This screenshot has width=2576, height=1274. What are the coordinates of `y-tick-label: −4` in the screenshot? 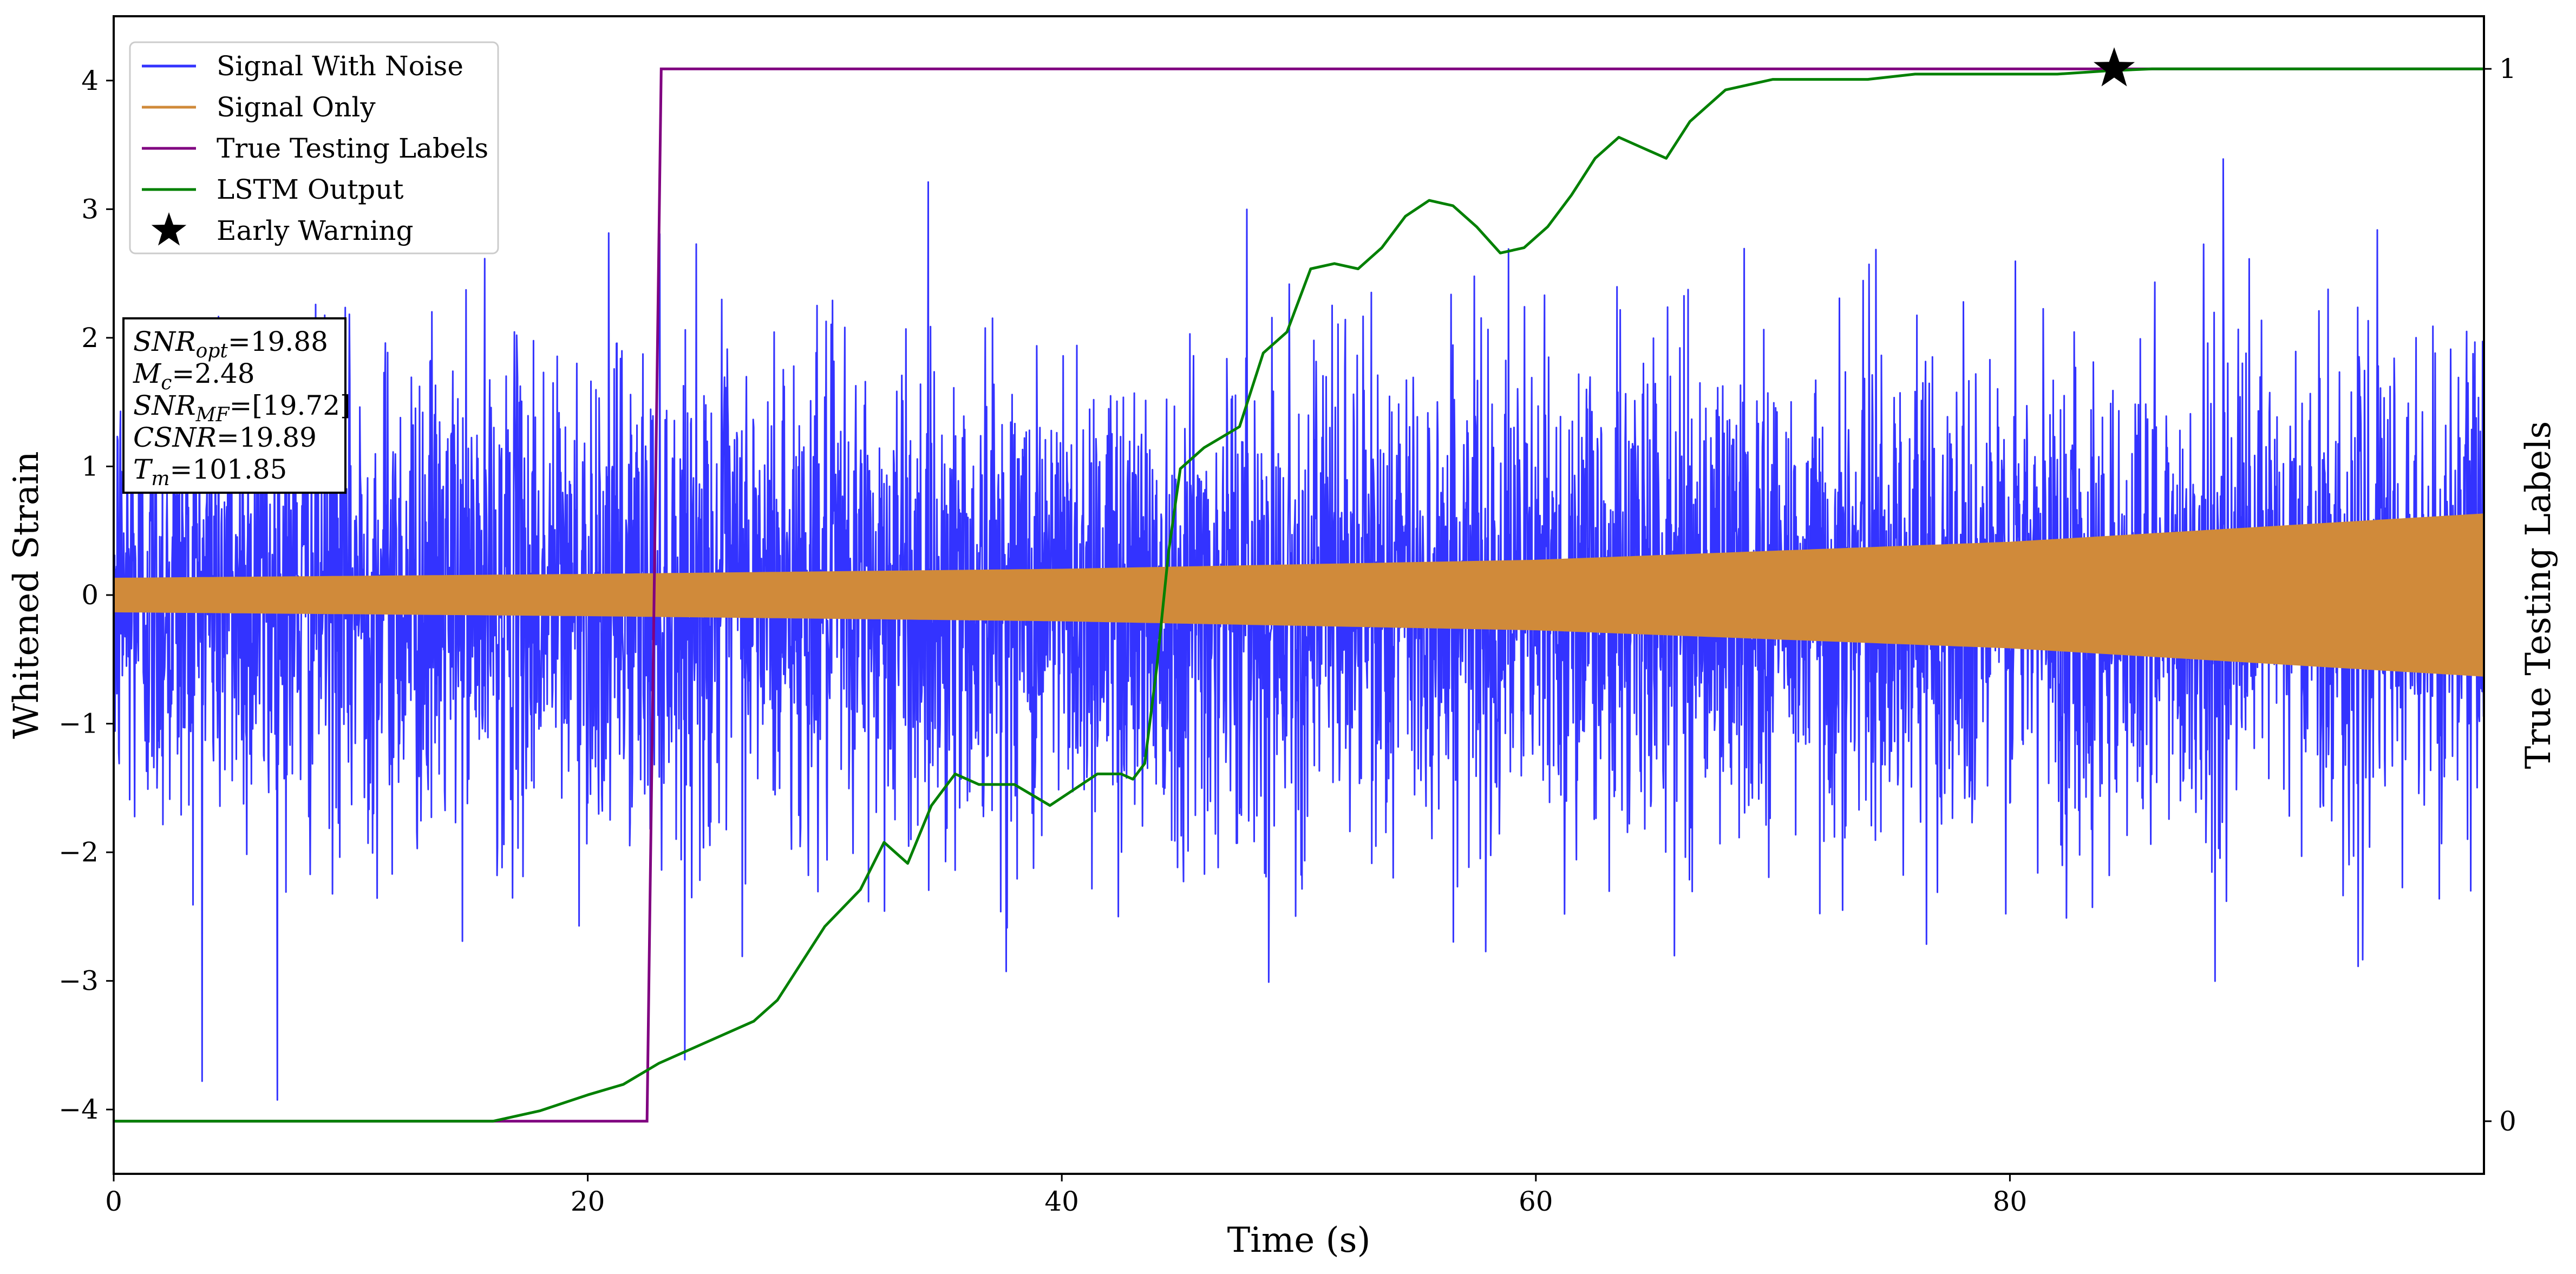 It's located at (78, 1109).